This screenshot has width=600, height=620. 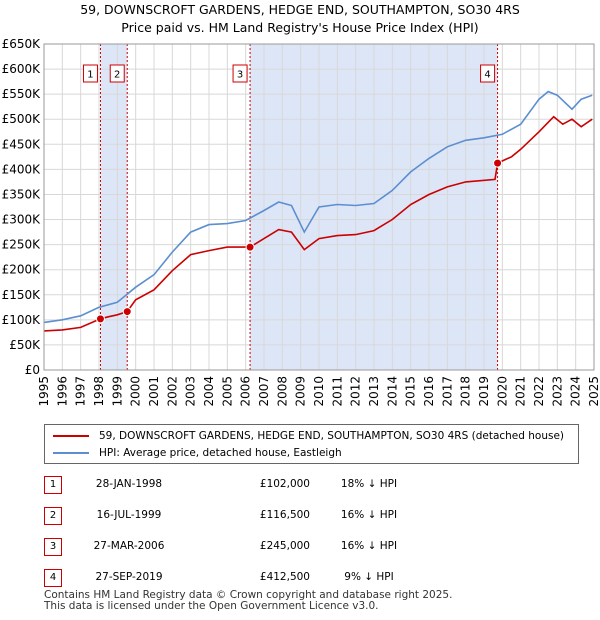 What do you see at coordinates (53, 547) in the screenshot?
I see `sale-number-badge: 3` at bounding box center [53, 547].